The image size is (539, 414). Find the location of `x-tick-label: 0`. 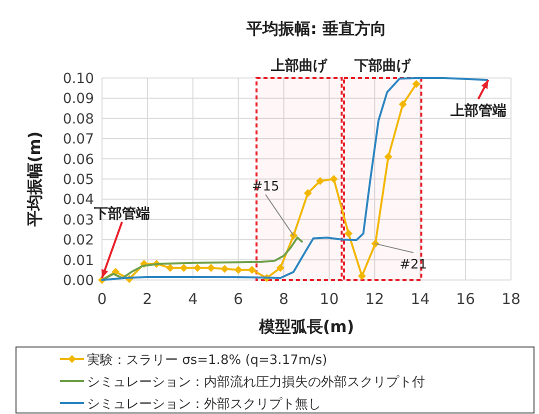

x-tick-label: 0 is located at coordinates (102, 299).